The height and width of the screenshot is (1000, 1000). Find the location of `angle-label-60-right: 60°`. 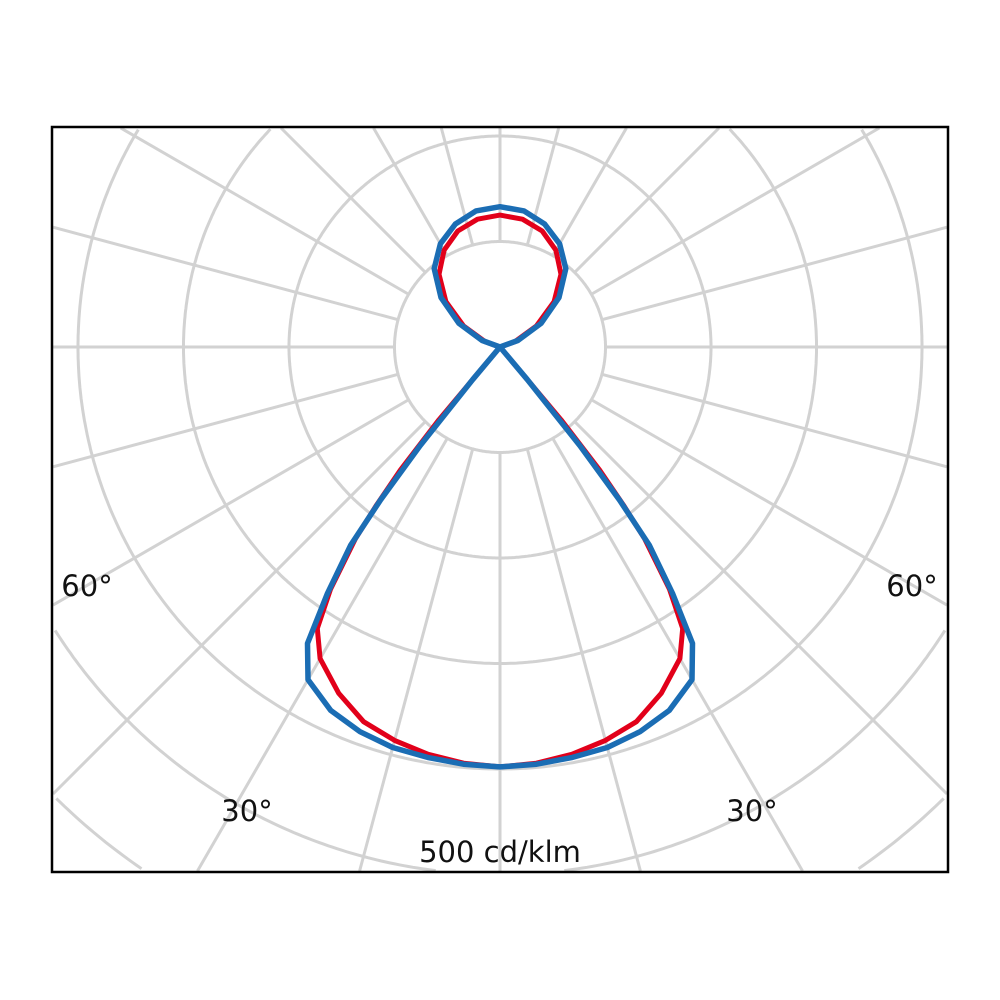

angle-label-60-right: 60° is located at coordinates (911, 586).